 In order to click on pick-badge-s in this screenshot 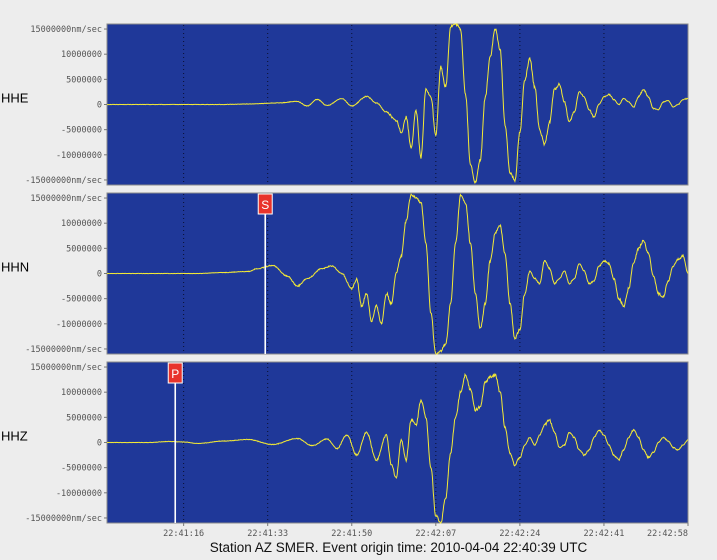, I will do `click(265, 204)`.